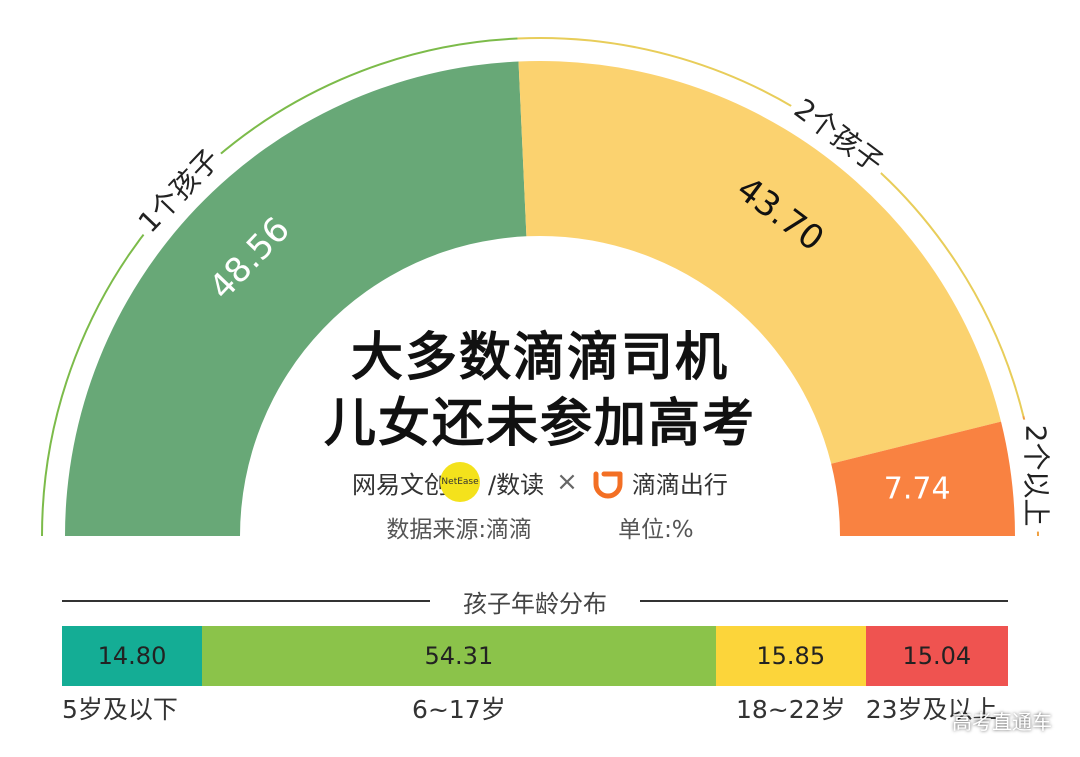 This screenshot has height=757, width=1080. Describe the element at coordinates (535, 708) in the screenshot. I see `age-category-labels: 5岁及以下 6~17岁 18~22岁 23岁及以上` at that location.